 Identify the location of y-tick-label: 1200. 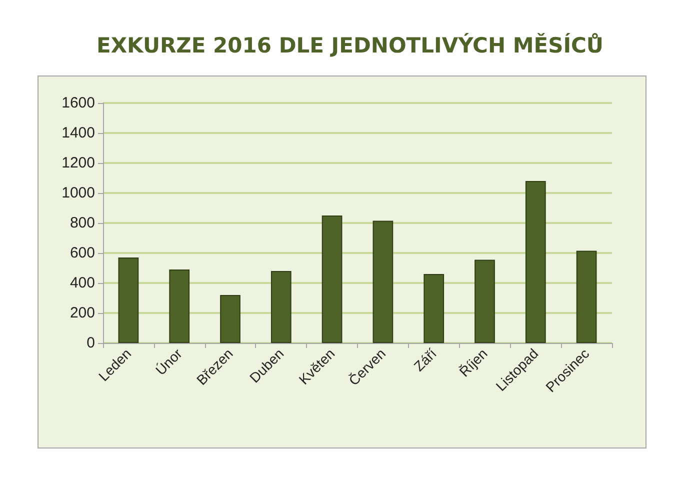
(78, 163).